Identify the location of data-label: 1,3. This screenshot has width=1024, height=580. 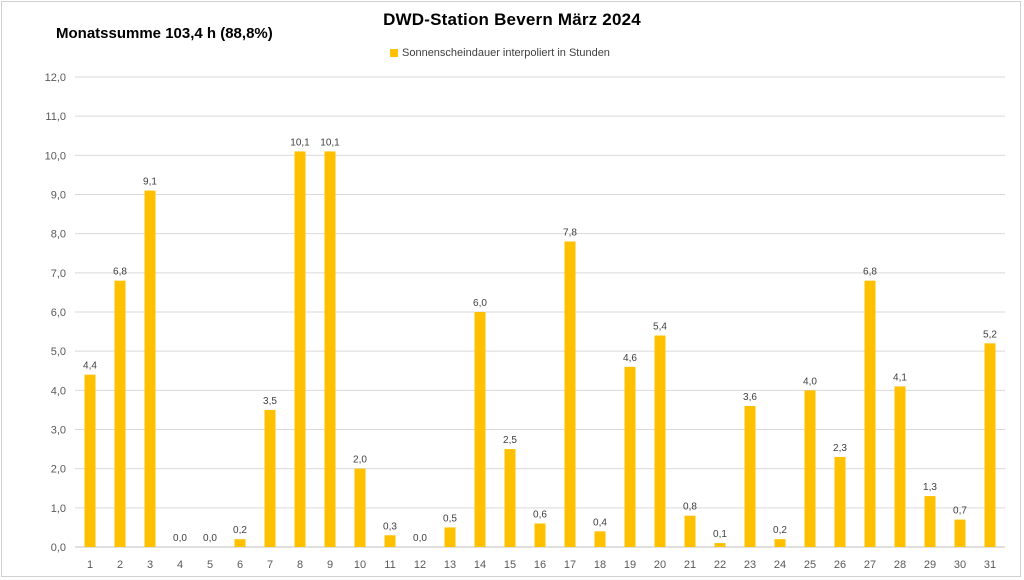
(930, 487).